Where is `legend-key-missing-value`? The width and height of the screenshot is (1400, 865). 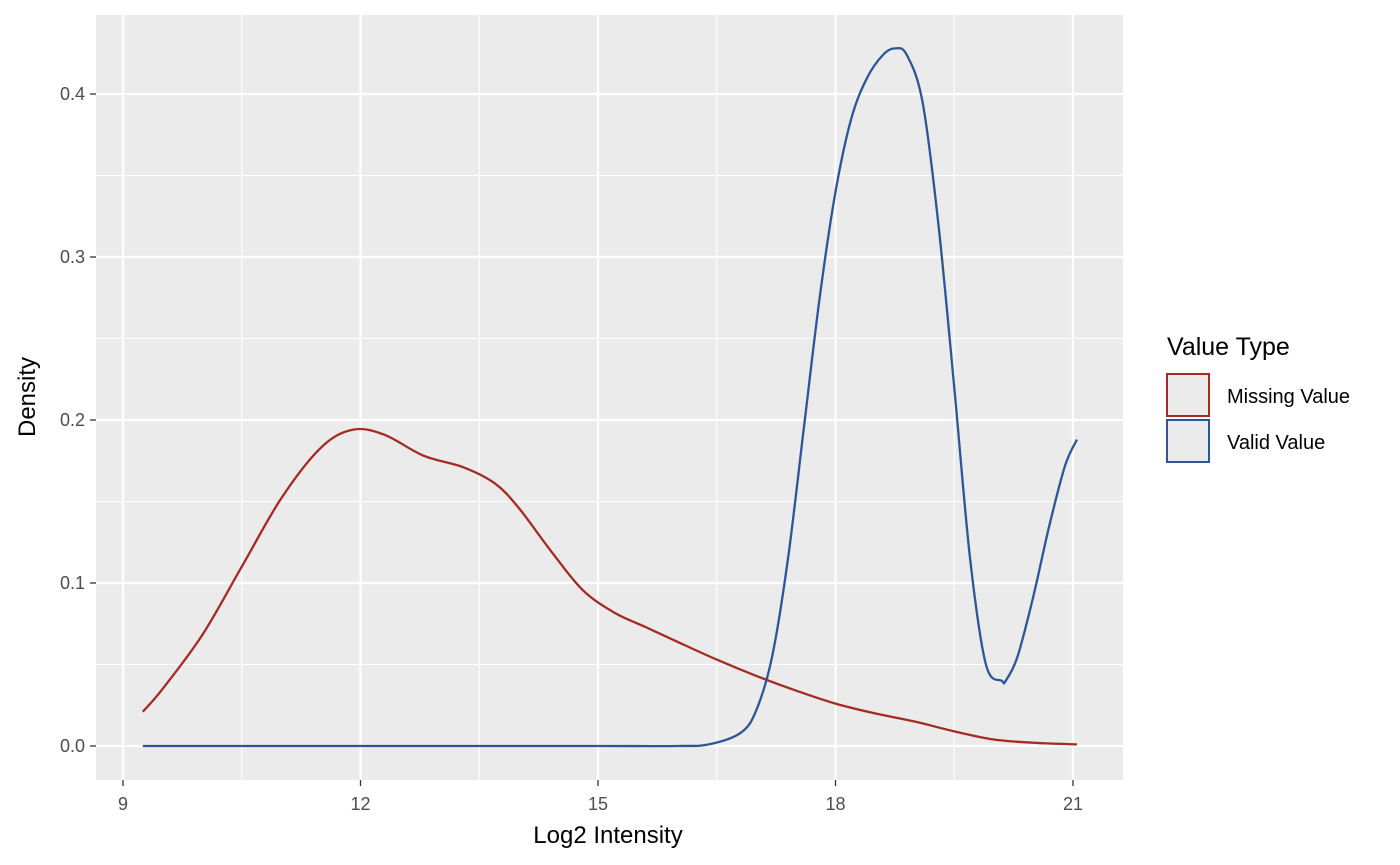
legend-key-missing-value is located at coordinates (1188, 395).